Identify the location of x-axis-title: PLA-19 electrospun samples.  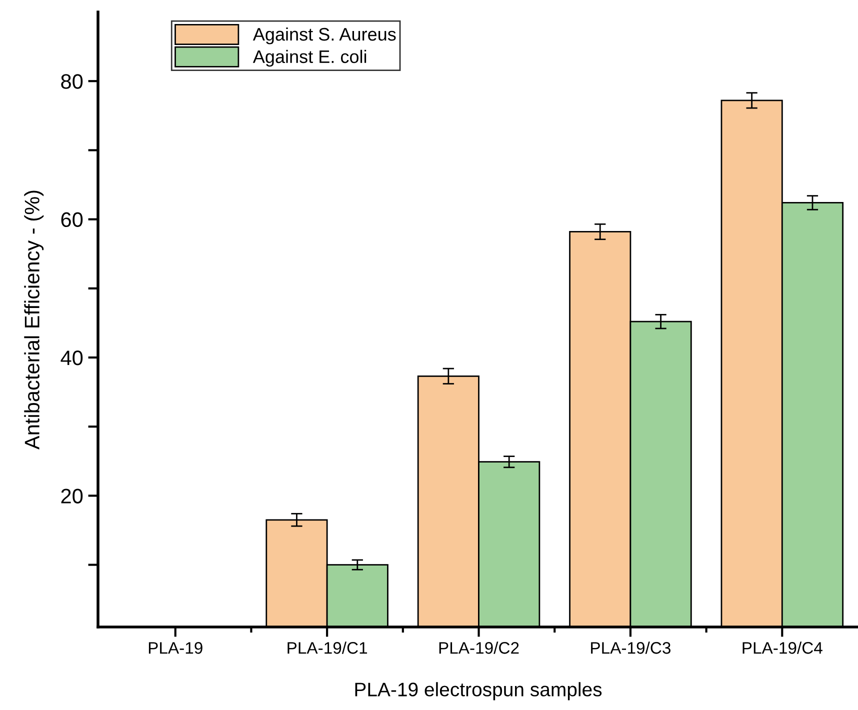
(478, 691).